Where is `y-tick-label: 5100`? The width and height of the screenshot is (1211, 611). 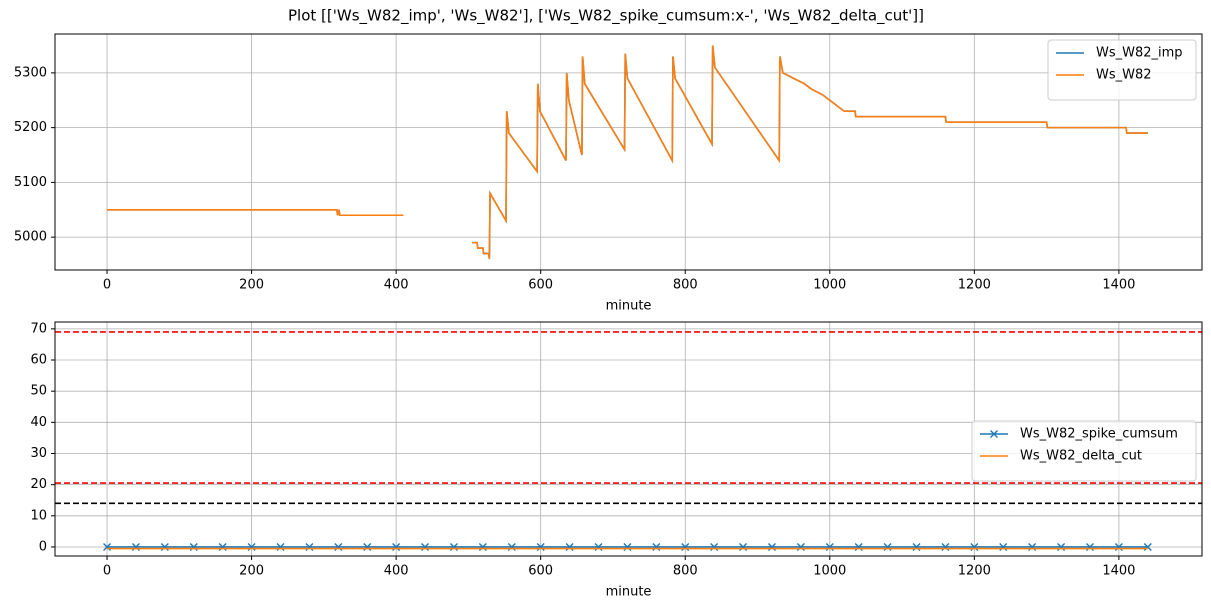
y-tick-label: 5100 is located at coordinates (30, 182).